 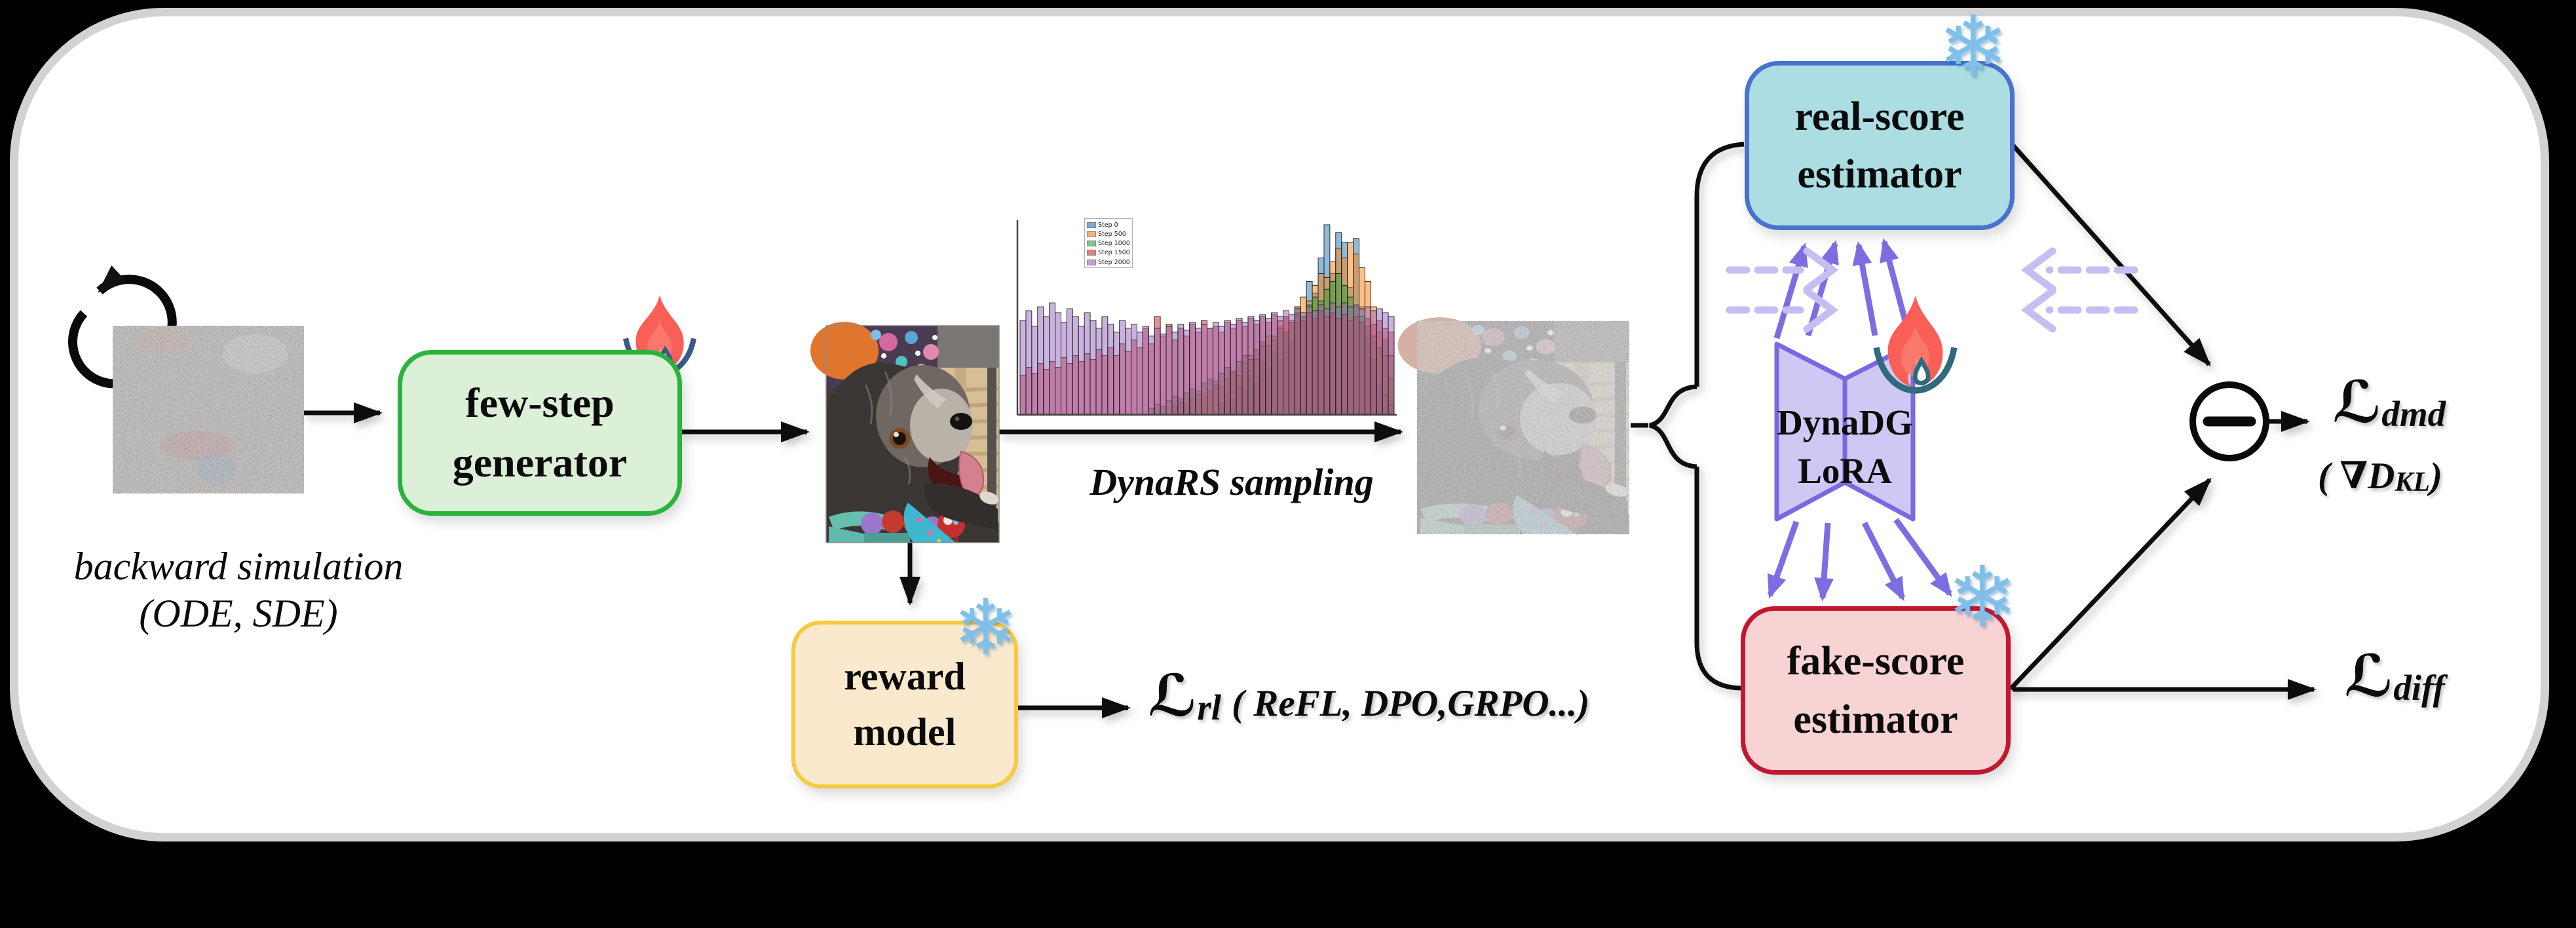 What do you see at coordinates (540, 402) in the screenshot?
I see `node-label: few-step` at bounding box center [540, 402].